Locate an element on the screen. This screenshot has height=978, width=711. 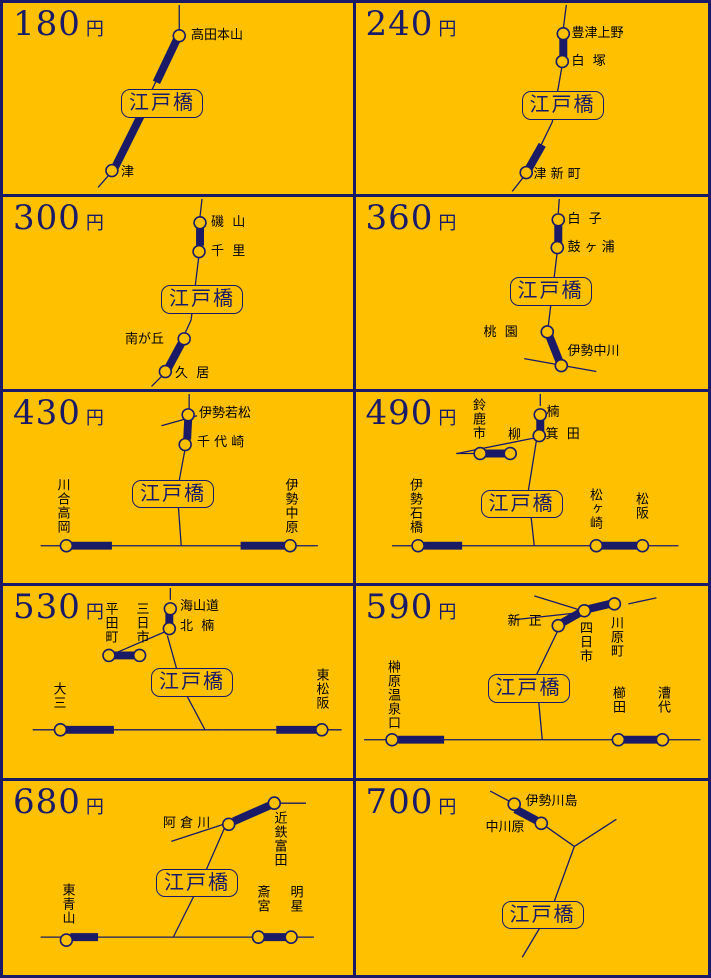
fare-panel-530: 530 円 is located at coordinates (179, 683).